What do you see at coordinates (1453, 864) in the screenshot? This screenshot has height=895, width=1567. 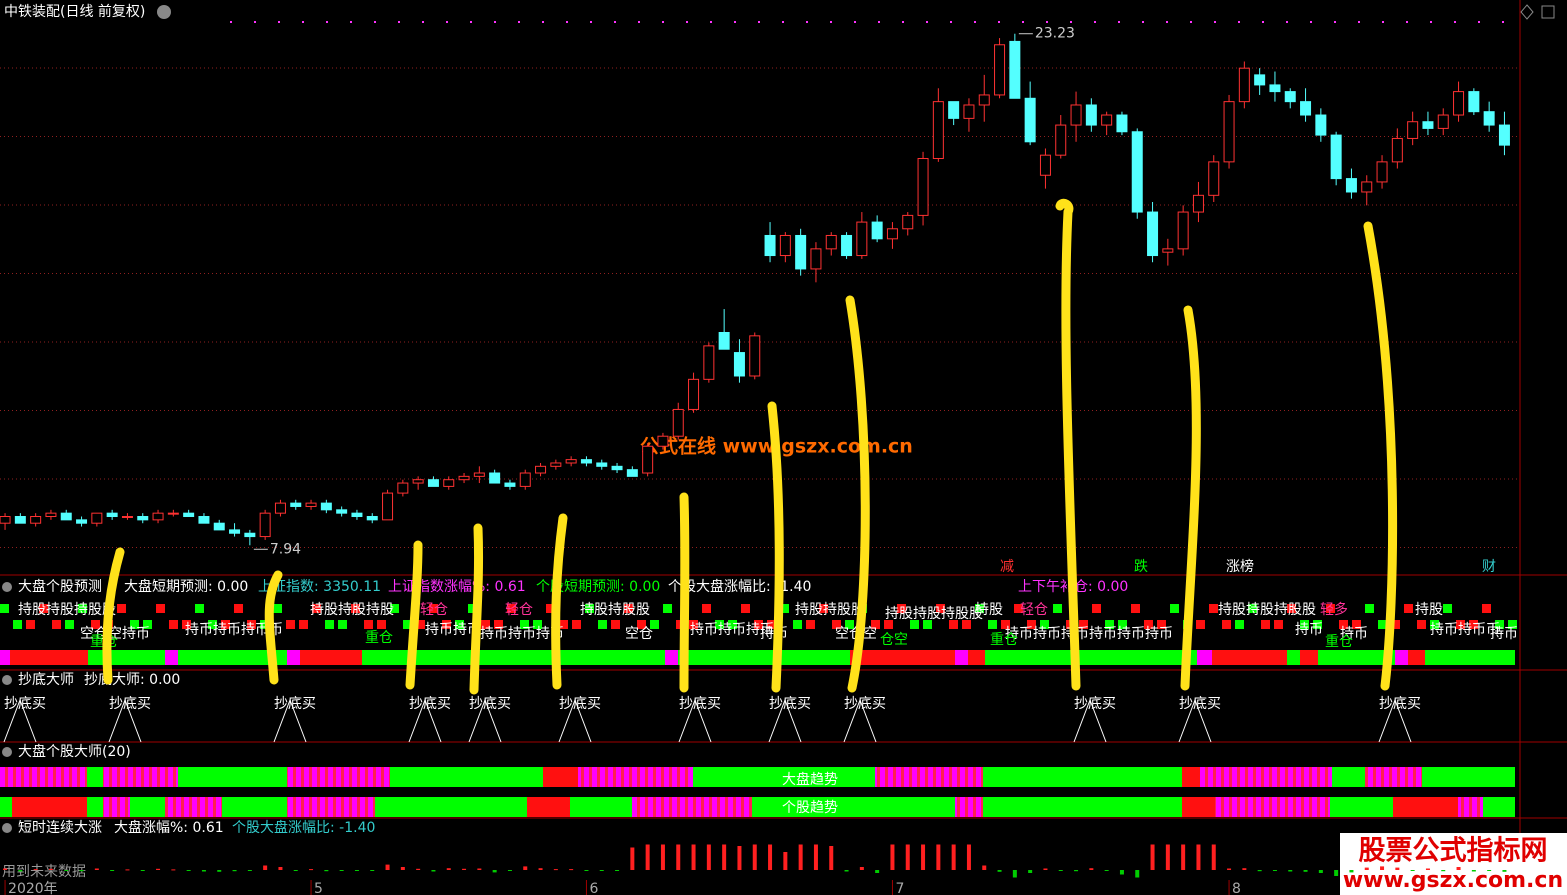 I see `logo: 股票公式指标网 www.gszx.com.cn` at bounding box center [1453, 864].